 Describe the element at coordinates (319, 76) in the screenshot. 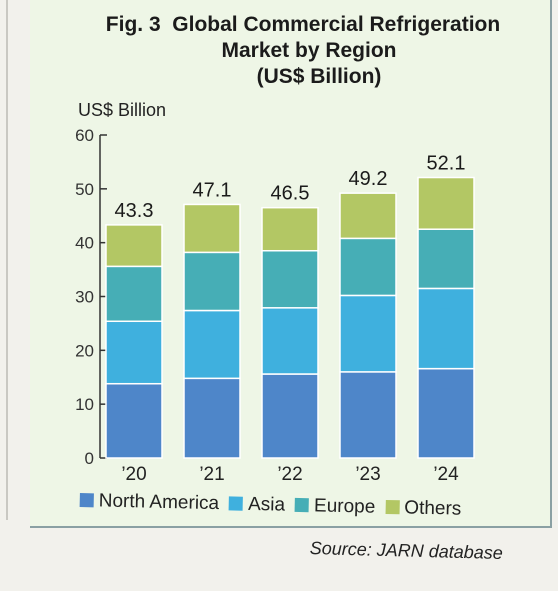

I see `title-line-3: (US$ Billion)` at that location.